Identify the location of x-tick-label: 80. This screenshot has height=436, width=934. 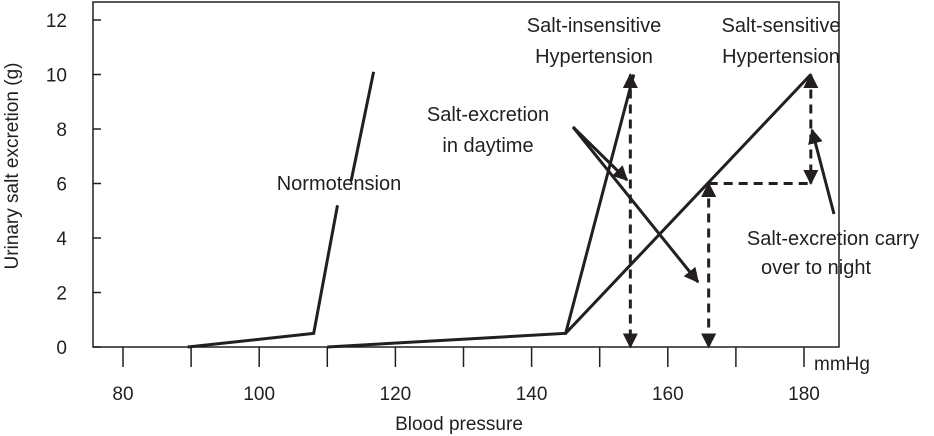
(122, 394).